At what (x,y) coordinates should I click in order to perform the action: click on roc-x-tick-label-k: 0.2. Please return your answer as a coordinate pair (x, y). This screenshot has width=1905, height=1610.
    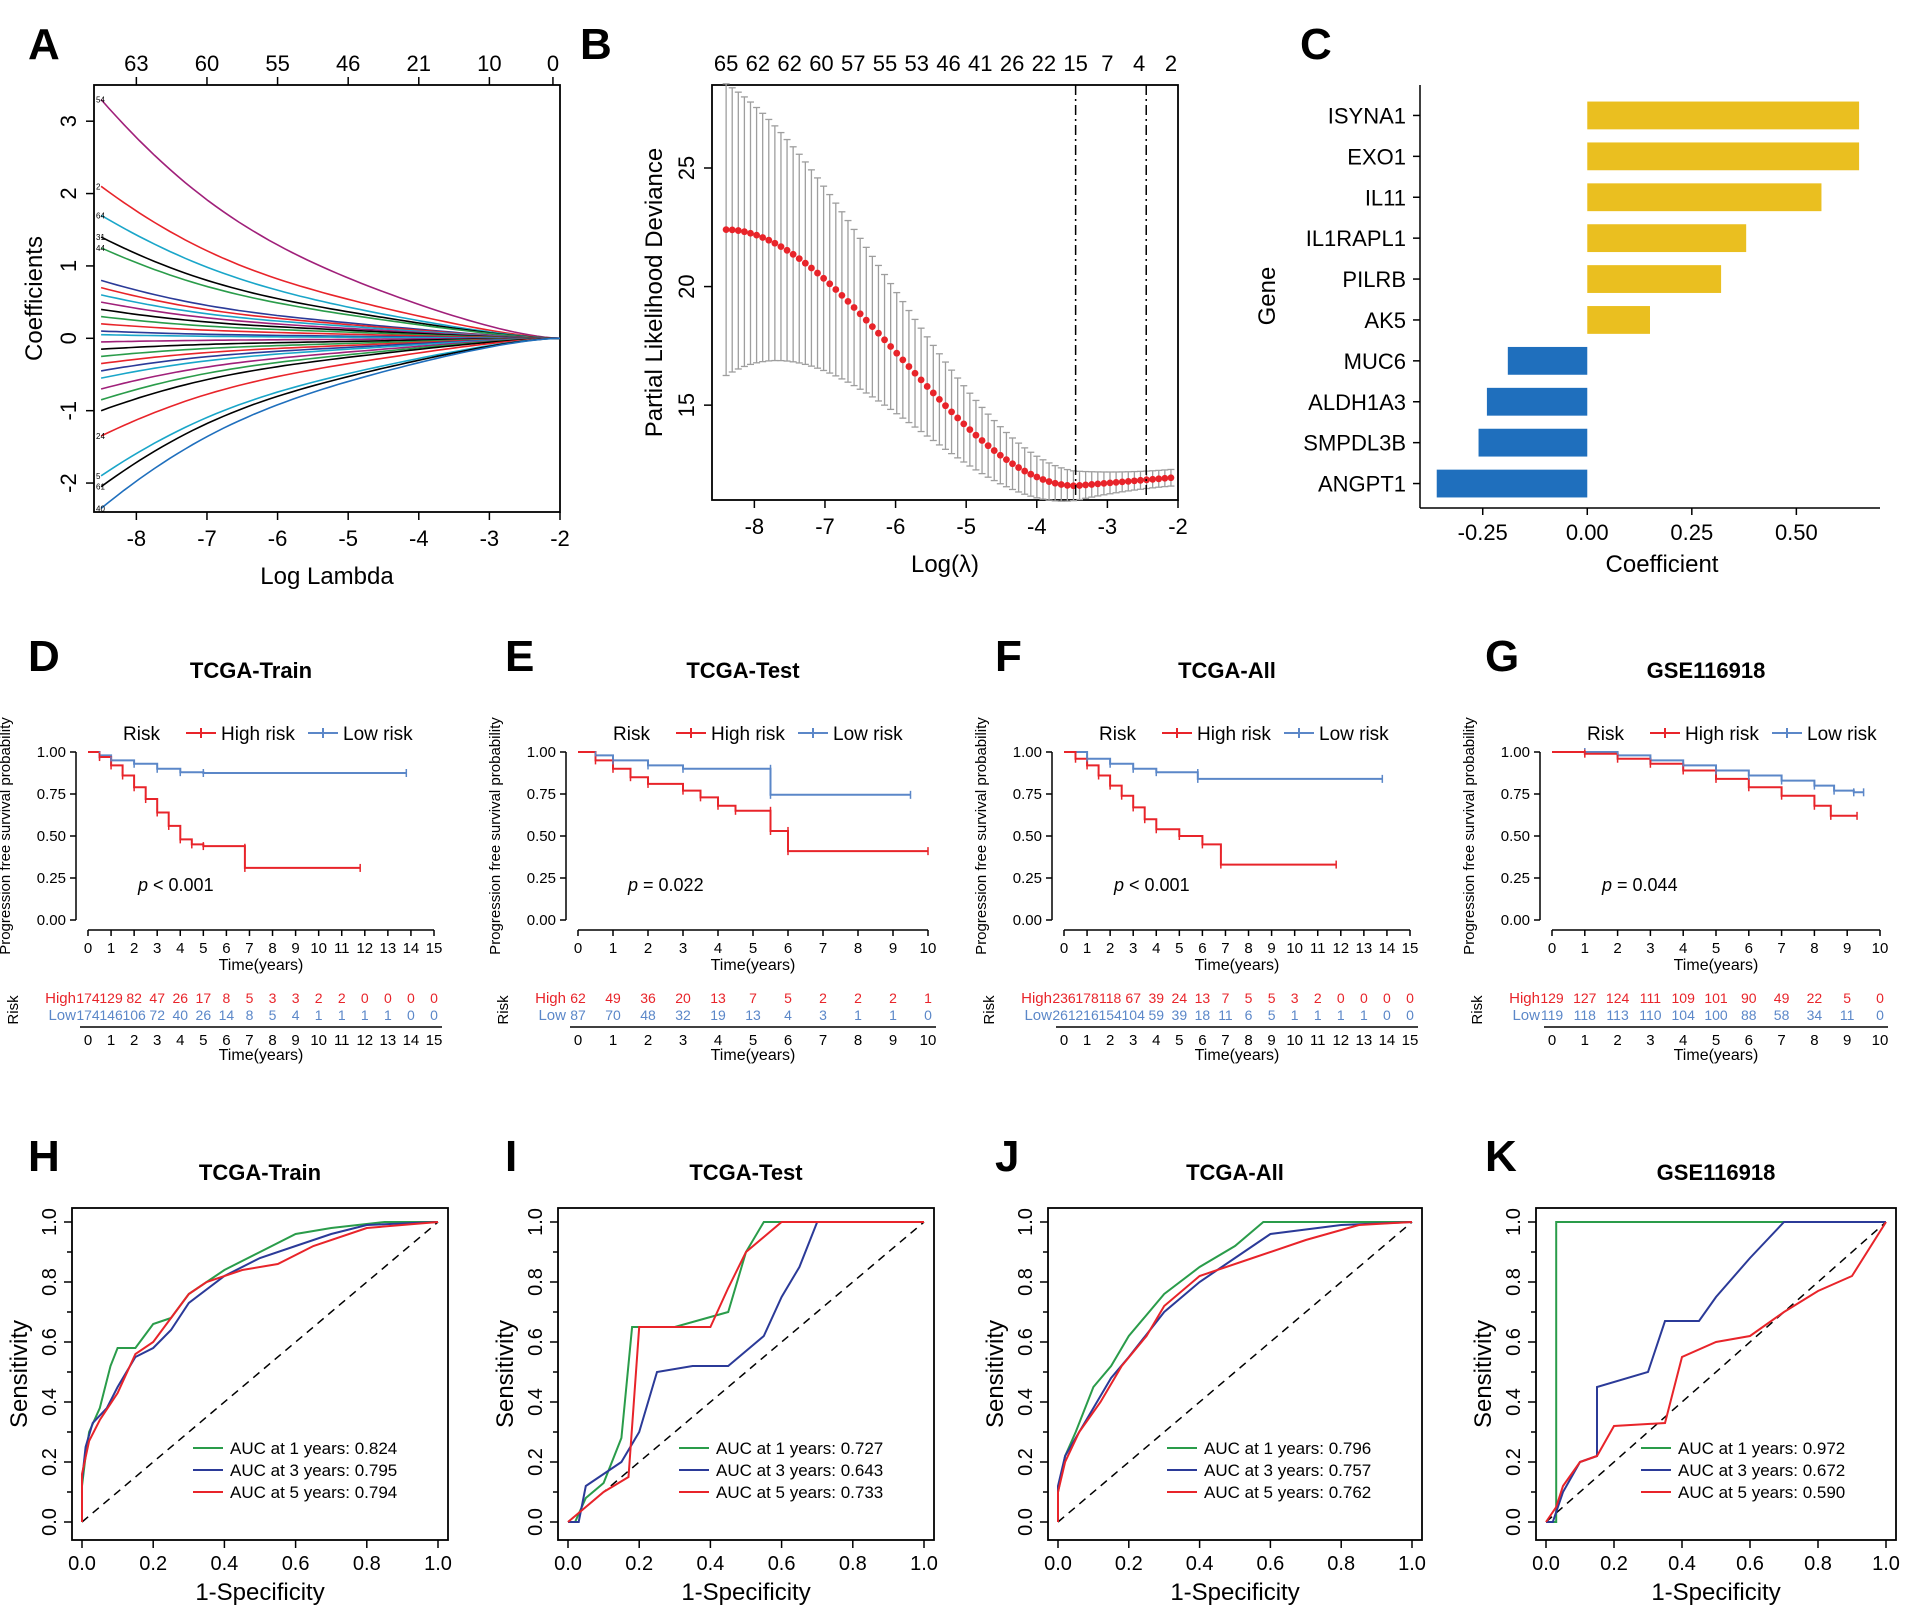
    Looking at the image, I should click on (1614, 1564).